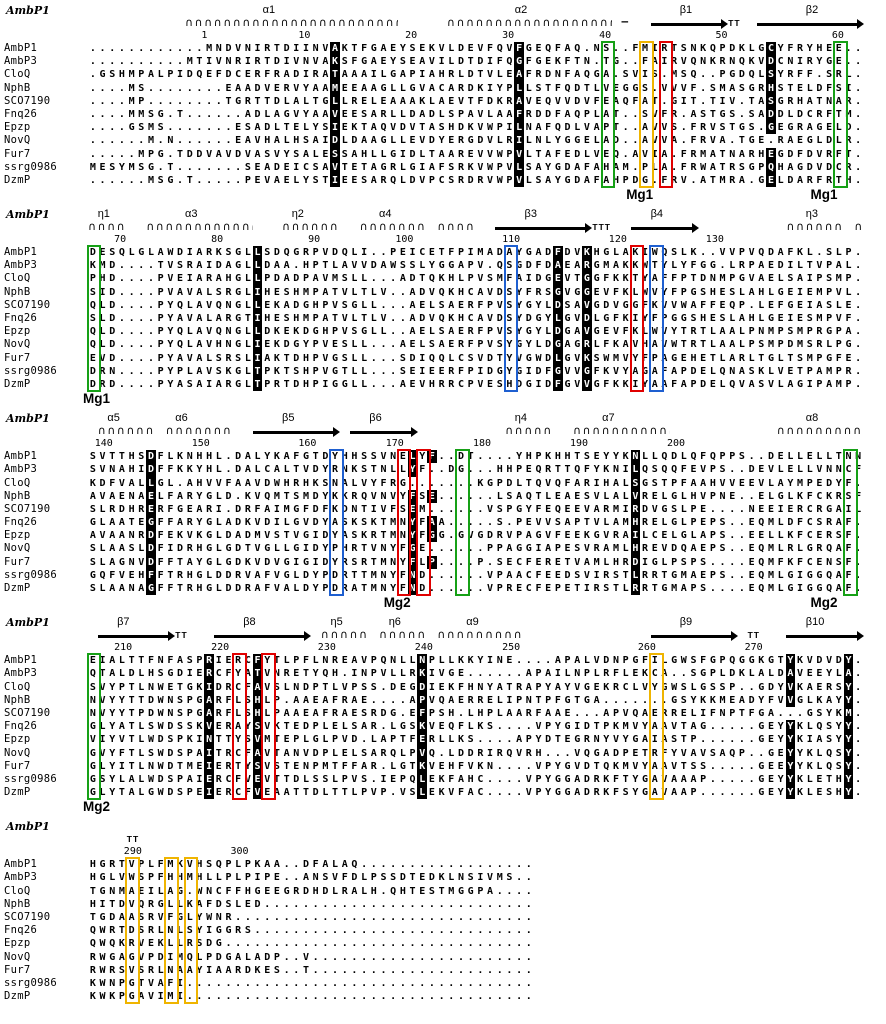 The height and width of the screenshot is (1024, 886). What do you see at coordinates (601, 227) in the screenshot?
I see `turn-label: TTT` at bounding box center [601, 227].